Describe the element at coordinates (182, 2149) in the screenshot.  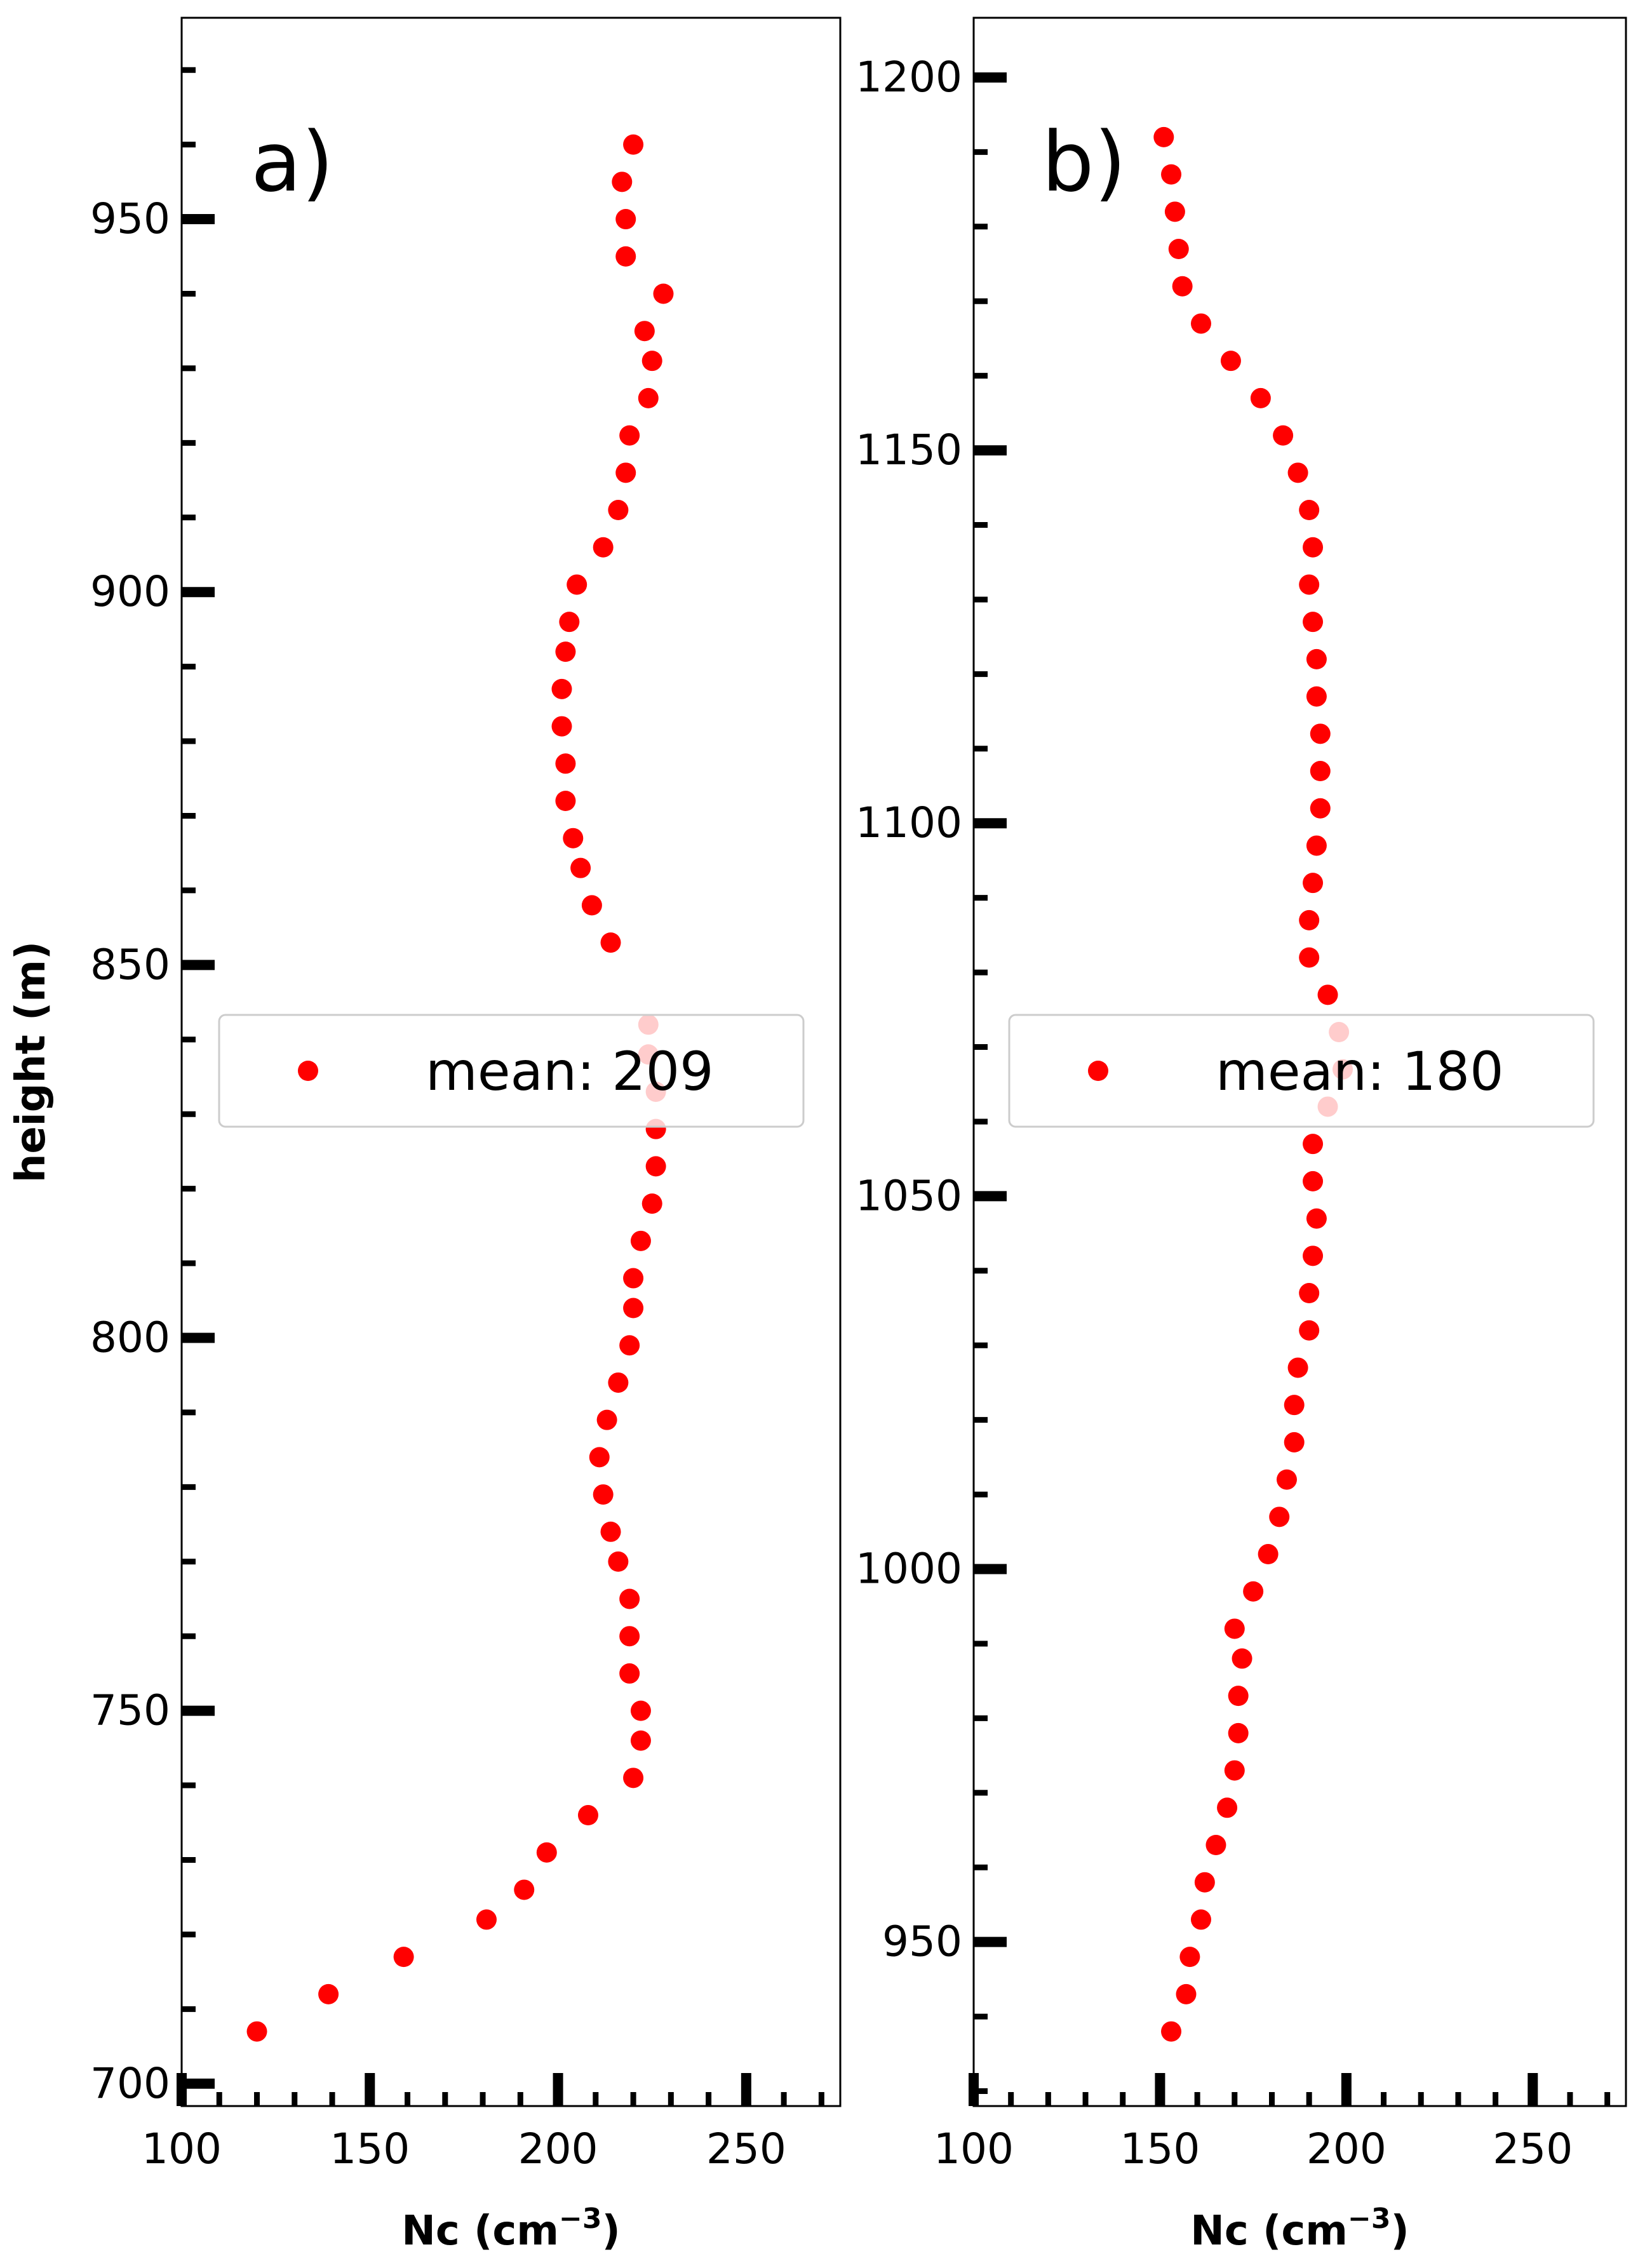
I see `panel-a-x-tick-label: 100` at that location.